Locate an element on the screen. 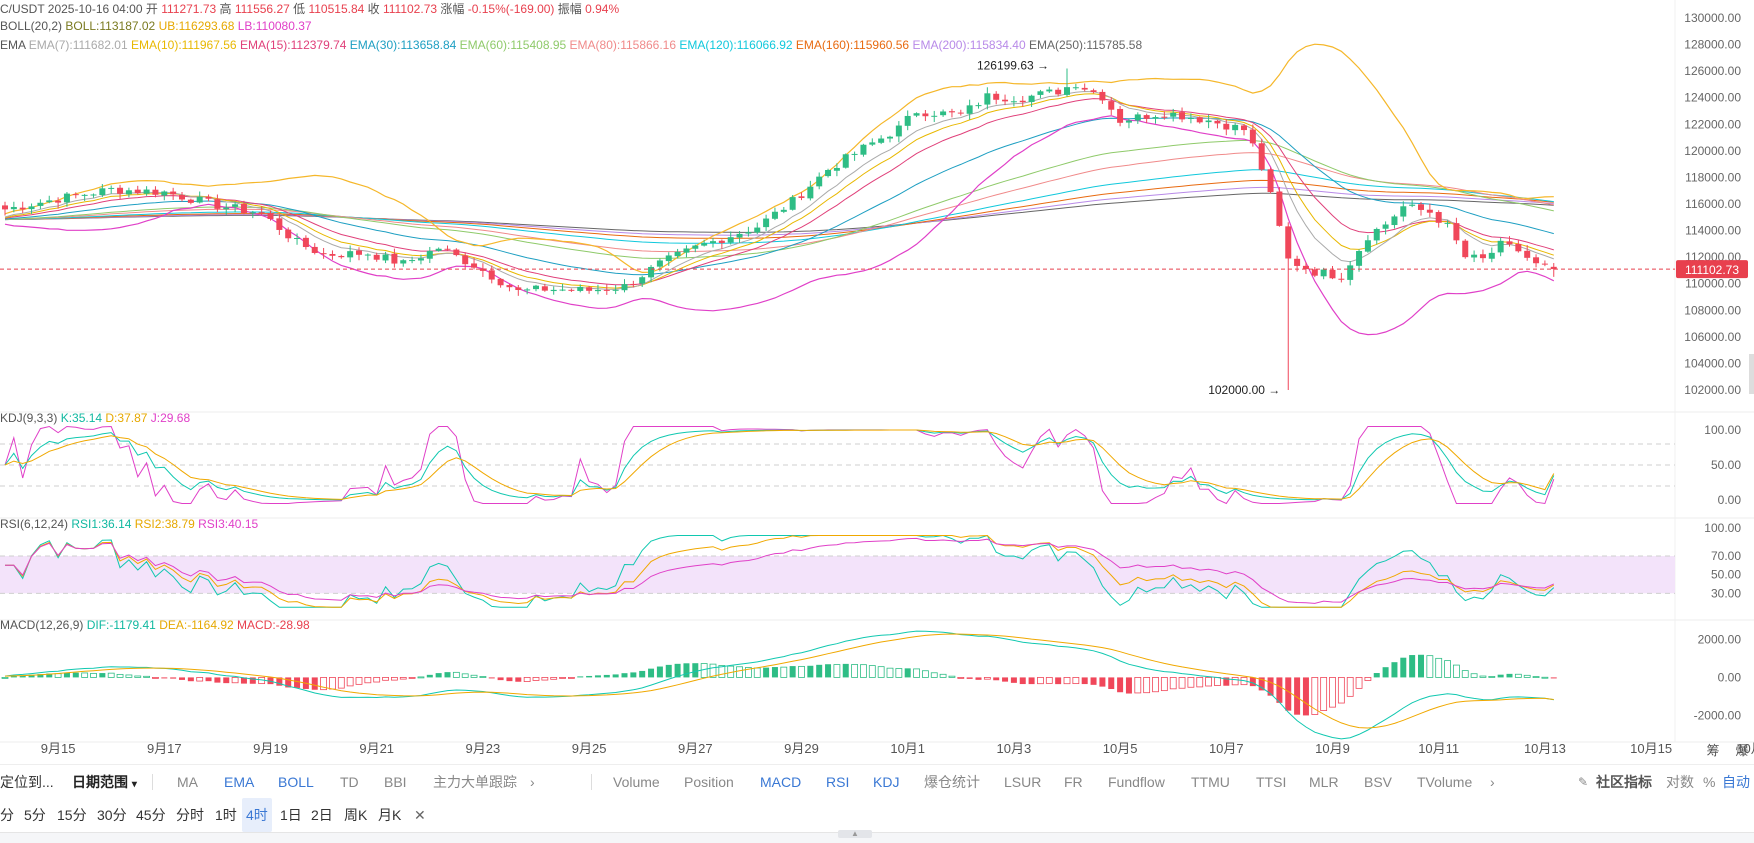 The width and height of the screenshot is (1754, 843). interval-1d: 1日 is located at coordinates (291, 815).